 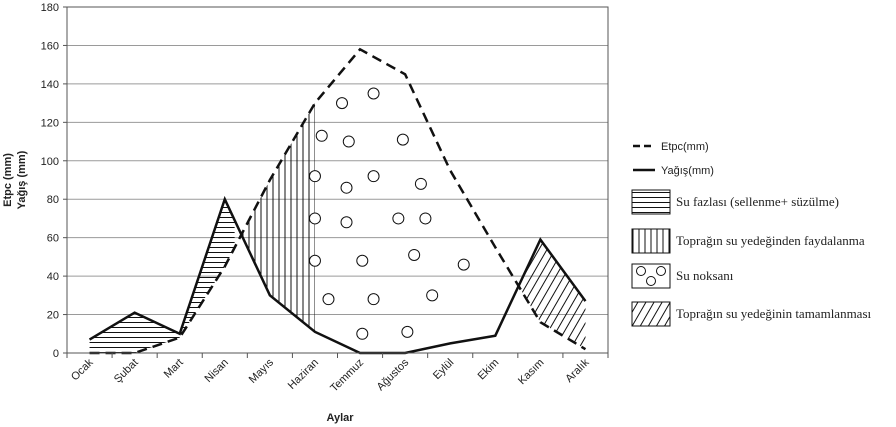 I want to click on x-tick-label: Kasım, so click(x=531, y=372).